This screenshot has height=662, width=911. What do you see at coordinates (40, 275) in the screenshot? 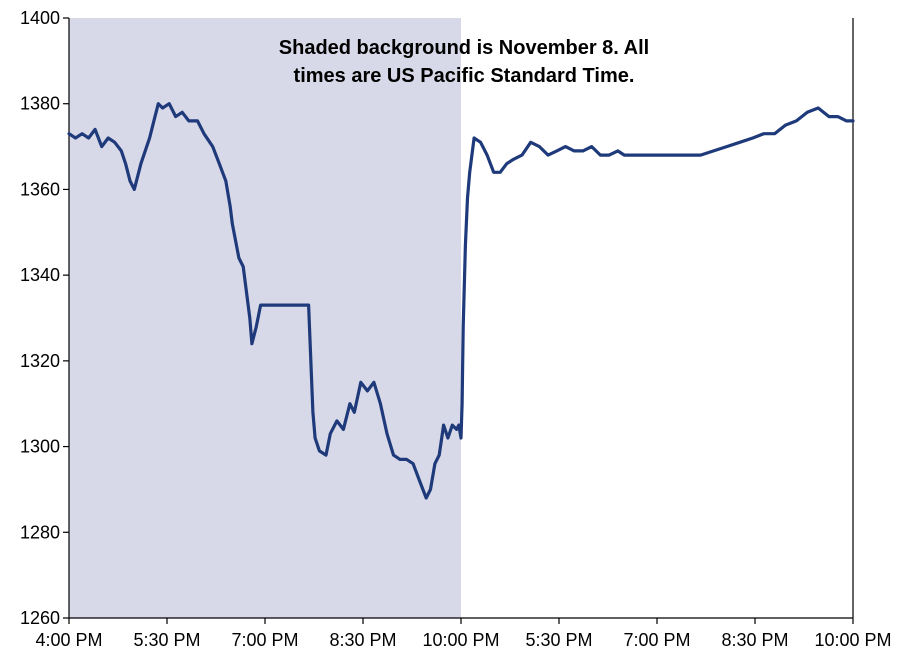
I see `y-tick-label: 1340` at bounding box center [40, 275].